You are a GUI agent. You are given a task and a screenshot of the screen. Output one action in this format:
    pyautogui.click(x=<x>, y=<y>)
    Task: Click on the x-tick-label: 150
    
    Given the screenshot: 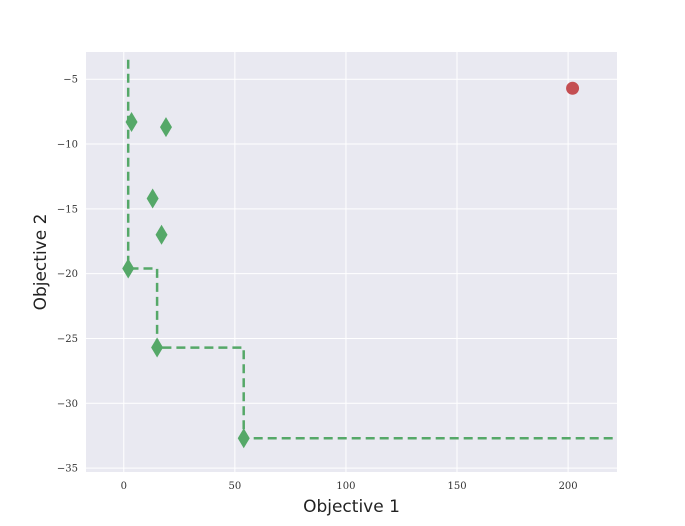 What is the action you would take?
    pyautogui.click(x=456, y=486)
    